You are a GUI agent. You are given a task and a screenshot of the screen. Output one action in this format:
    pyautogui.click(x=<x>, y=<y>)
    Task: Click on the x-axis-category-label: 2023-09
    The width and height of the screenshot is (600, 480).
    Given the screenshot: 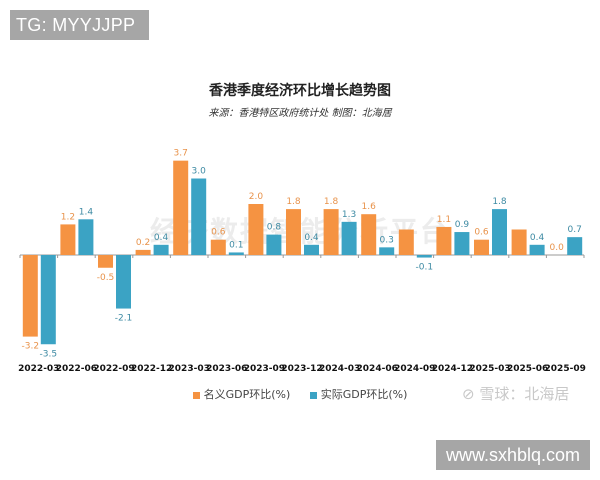 What is the action you would take?
    pyautogui.click(x=264, y=369)
    